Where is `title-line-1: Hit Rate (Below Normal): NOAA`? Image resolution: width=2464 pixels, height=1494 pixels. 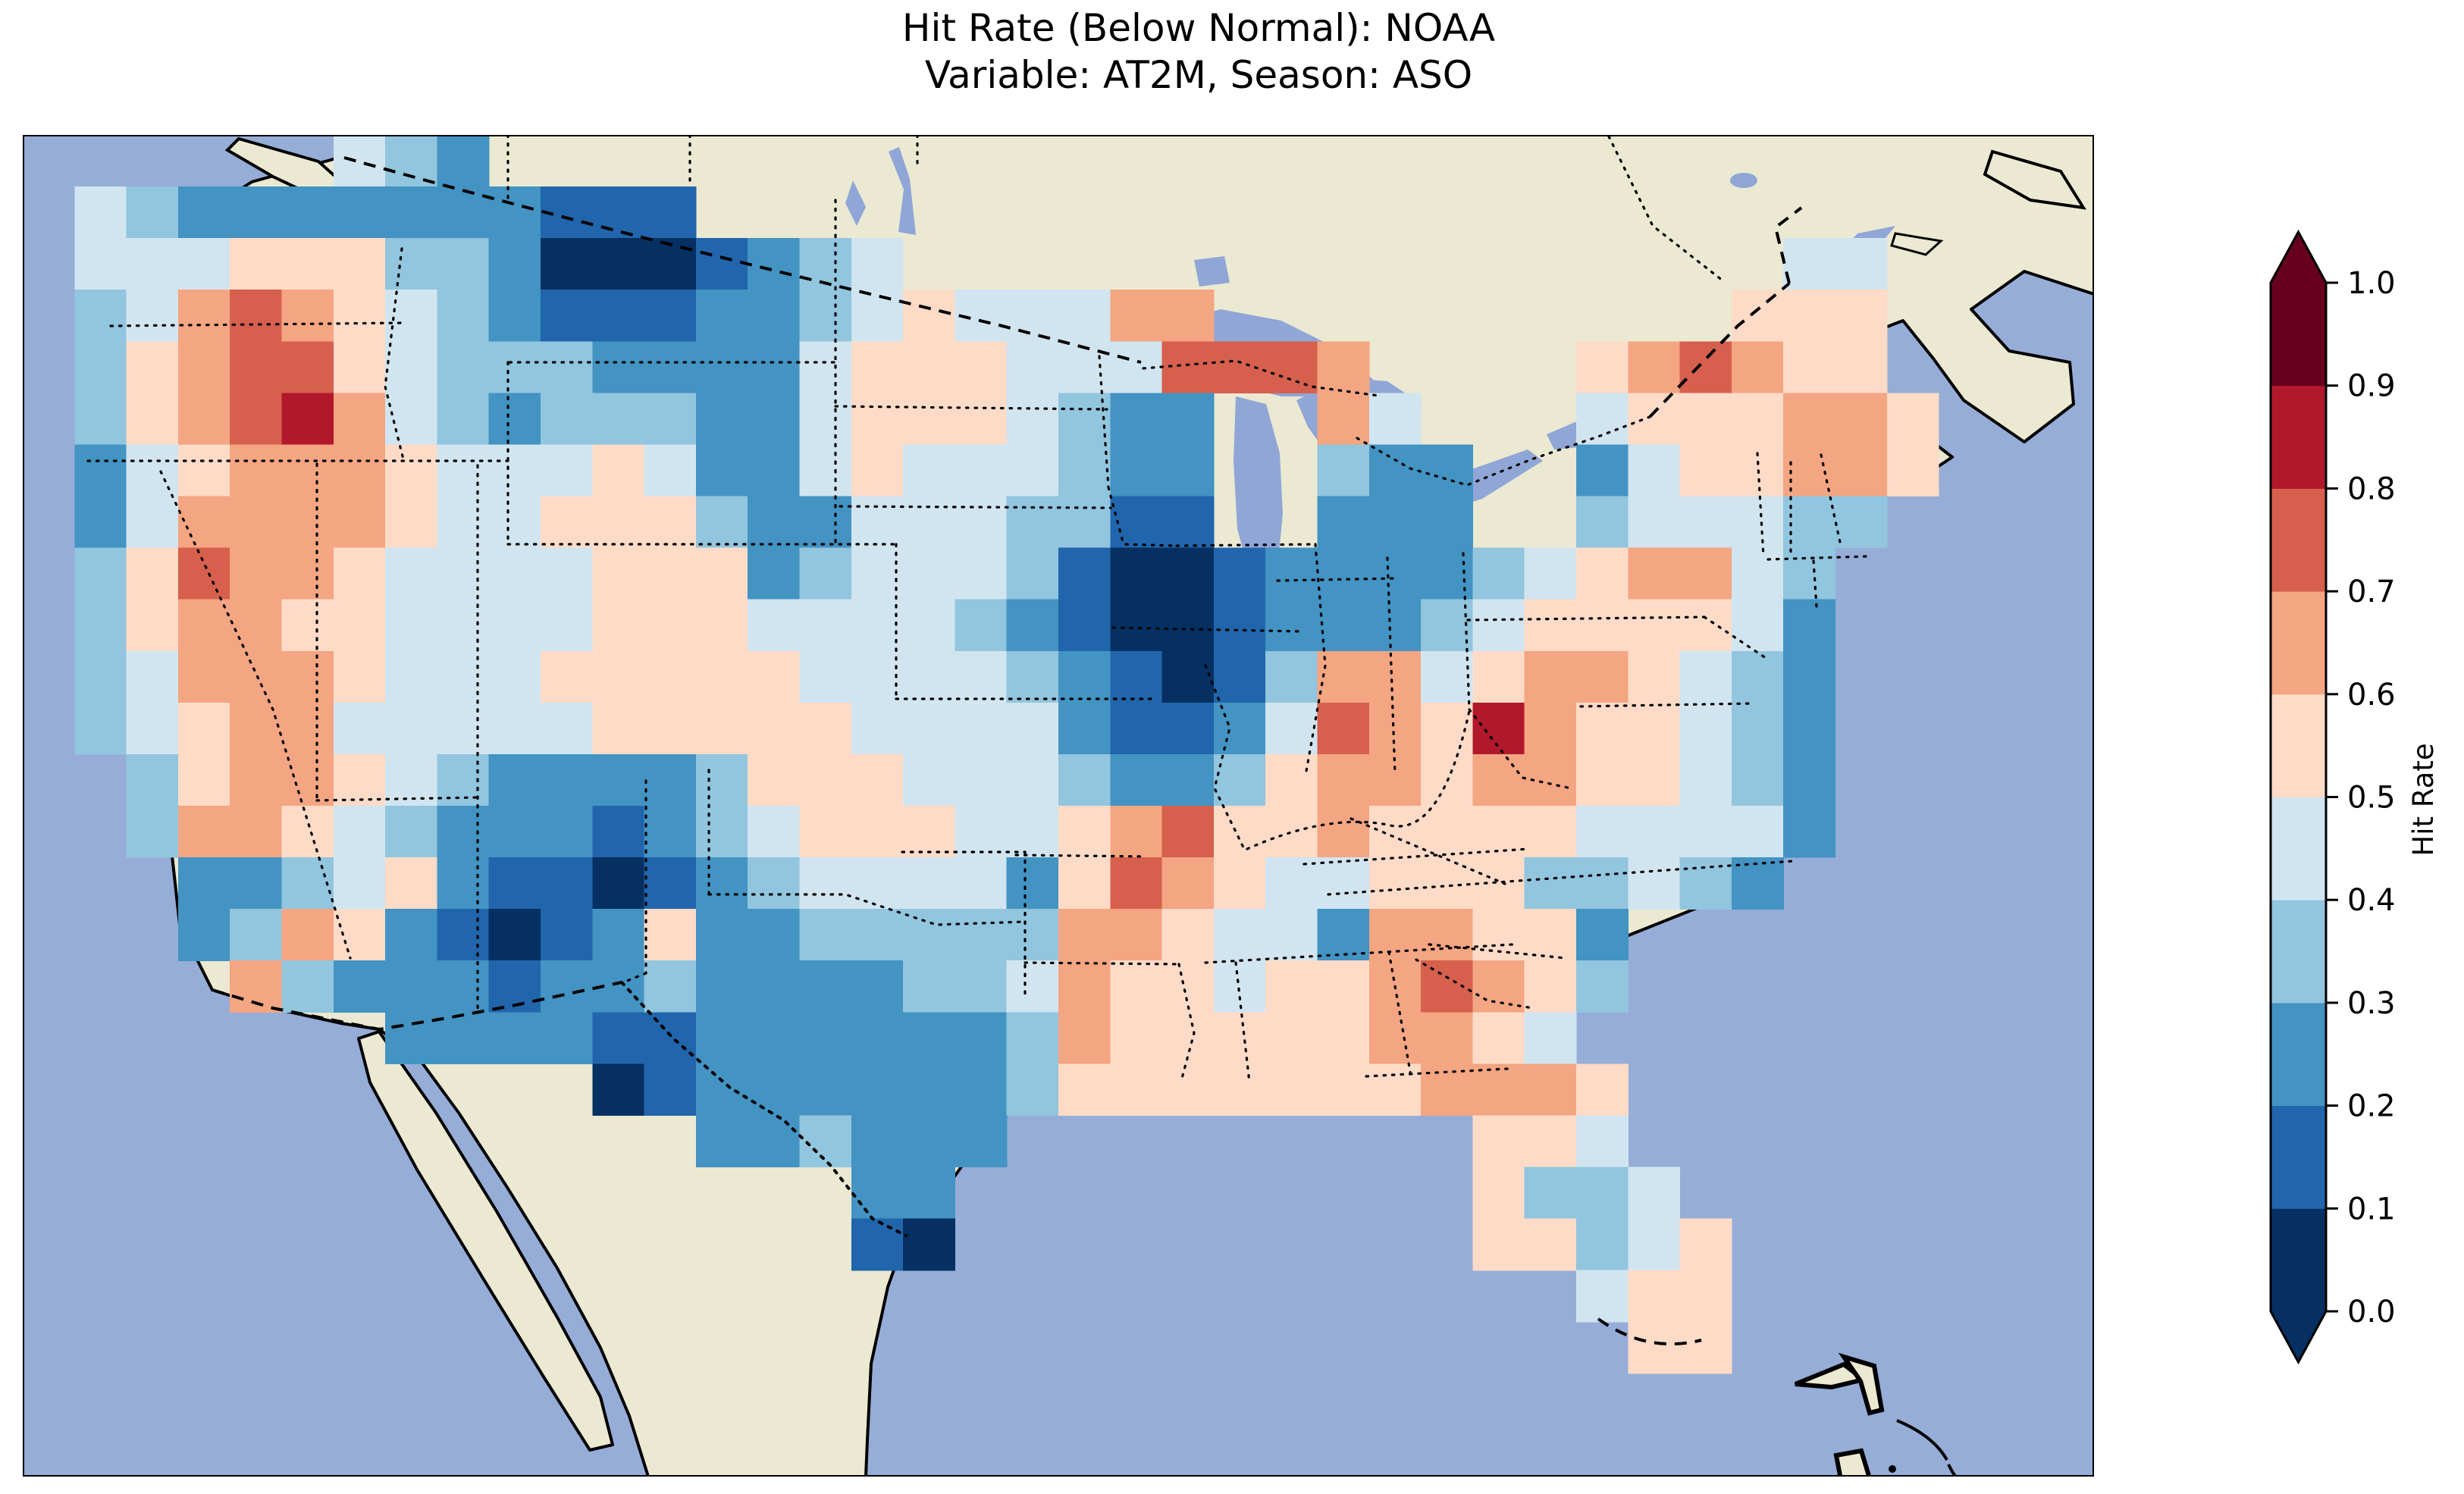 title-line-1: Hit Rate (Below Normal): NOAA is located at coordinates (1198, 28).